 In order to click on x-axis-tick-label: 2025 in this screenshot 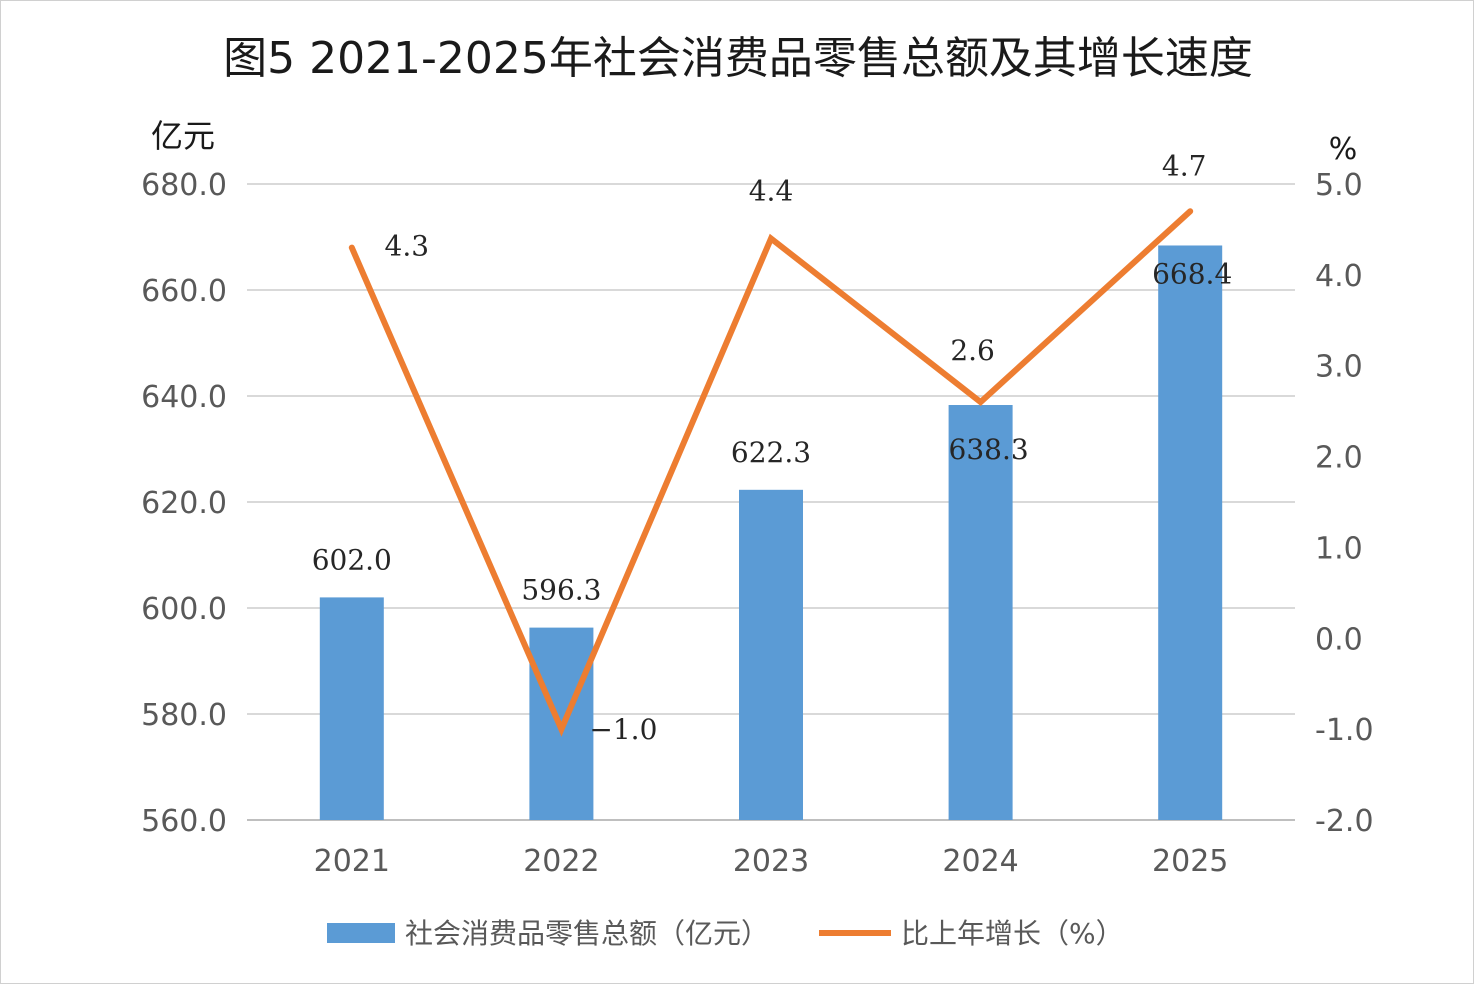, I will do `click(1190, 861)`.